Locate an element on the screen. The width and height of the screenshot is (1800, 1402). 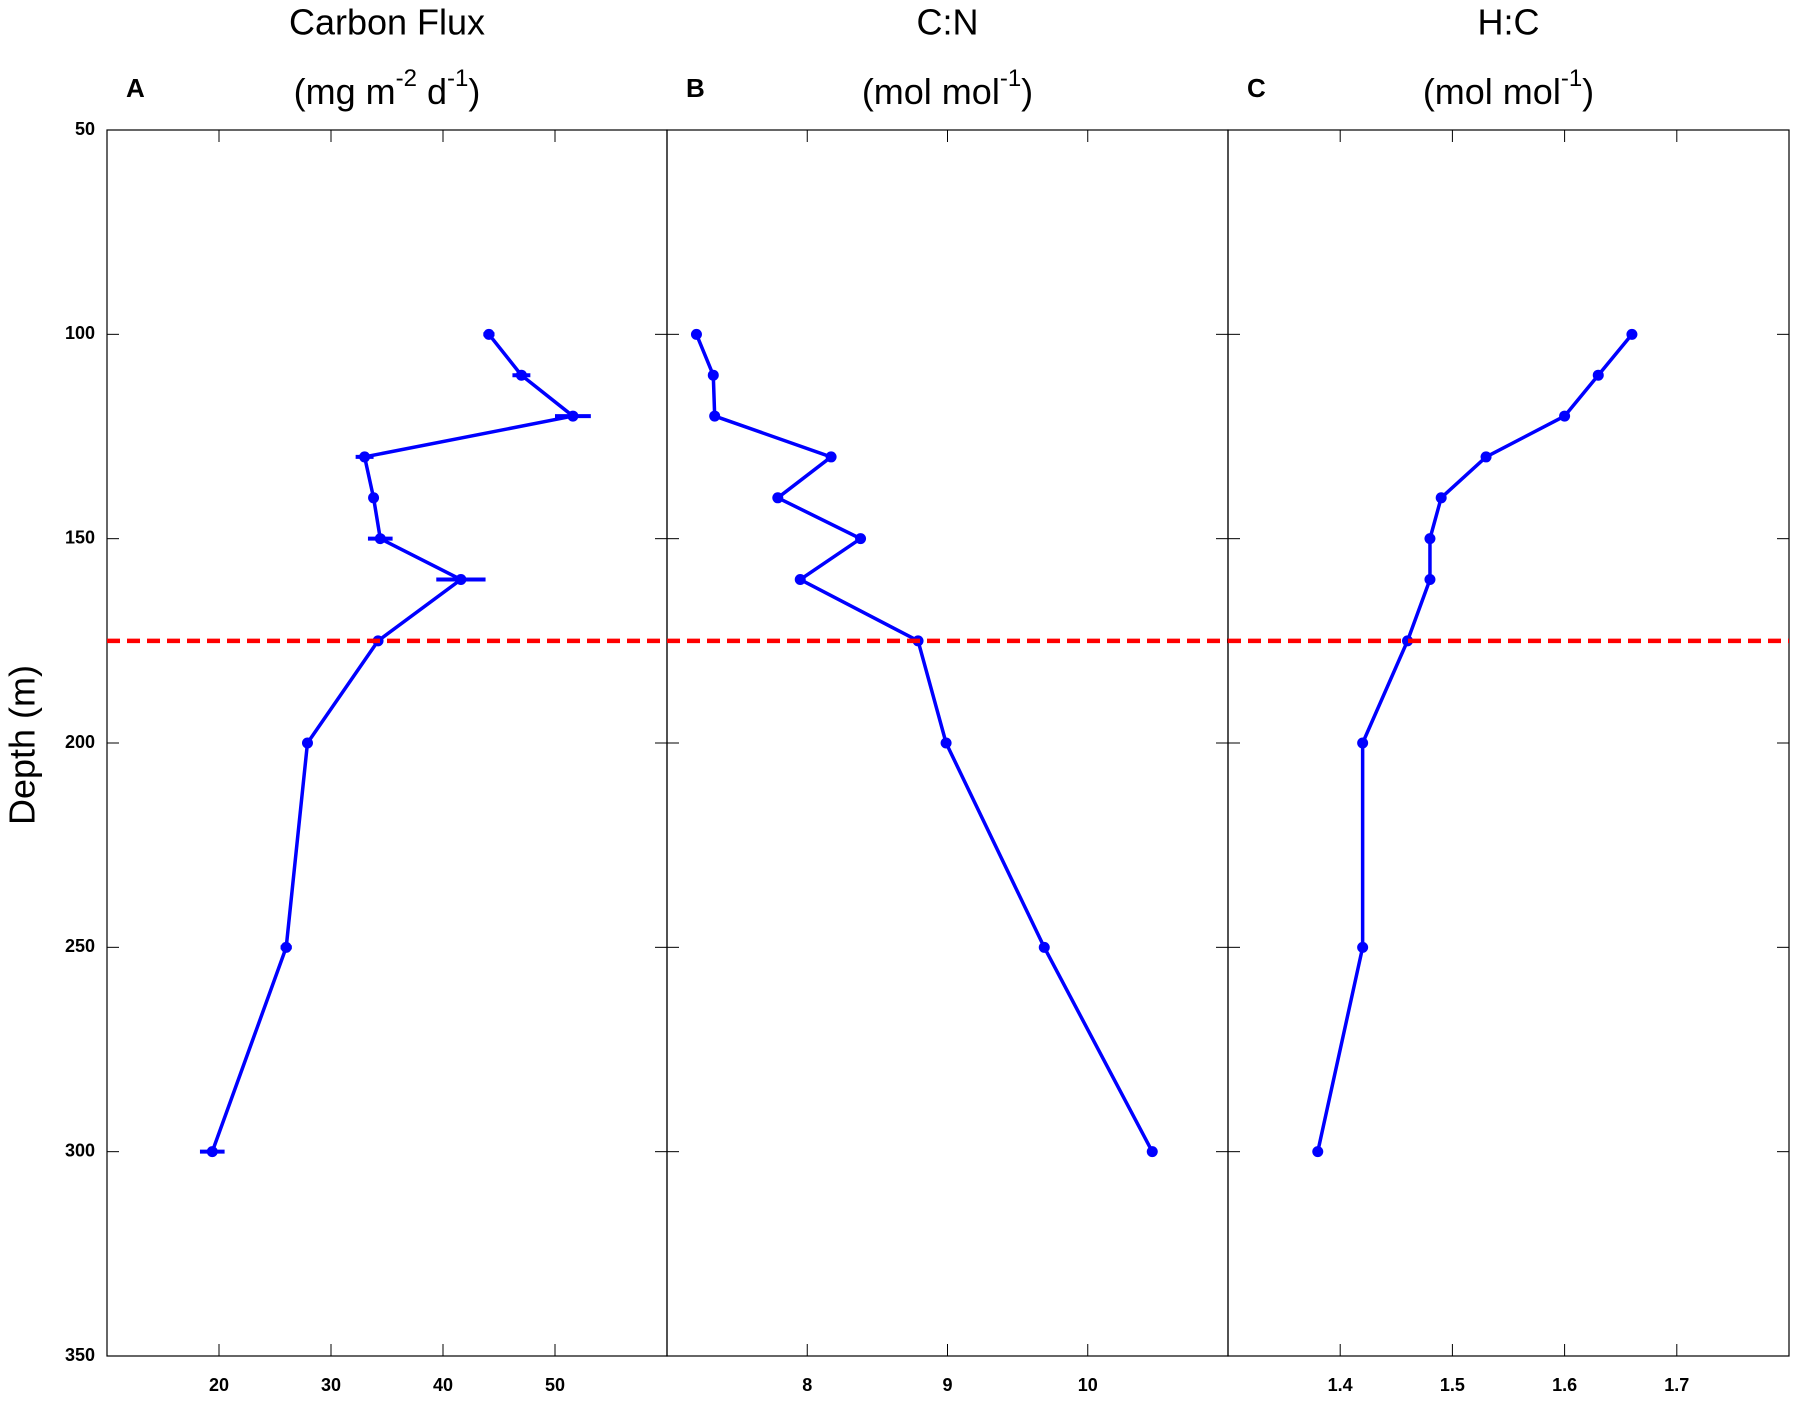
panel-letter: B is located at coordinates (695, 88).